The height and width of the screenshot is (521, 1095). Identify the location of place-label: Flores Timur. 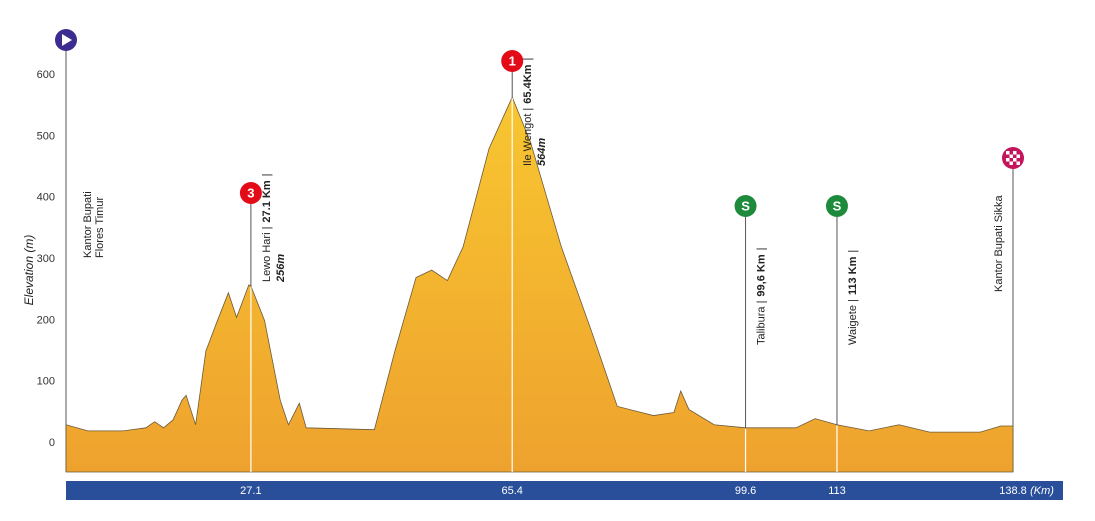
(100, 227).